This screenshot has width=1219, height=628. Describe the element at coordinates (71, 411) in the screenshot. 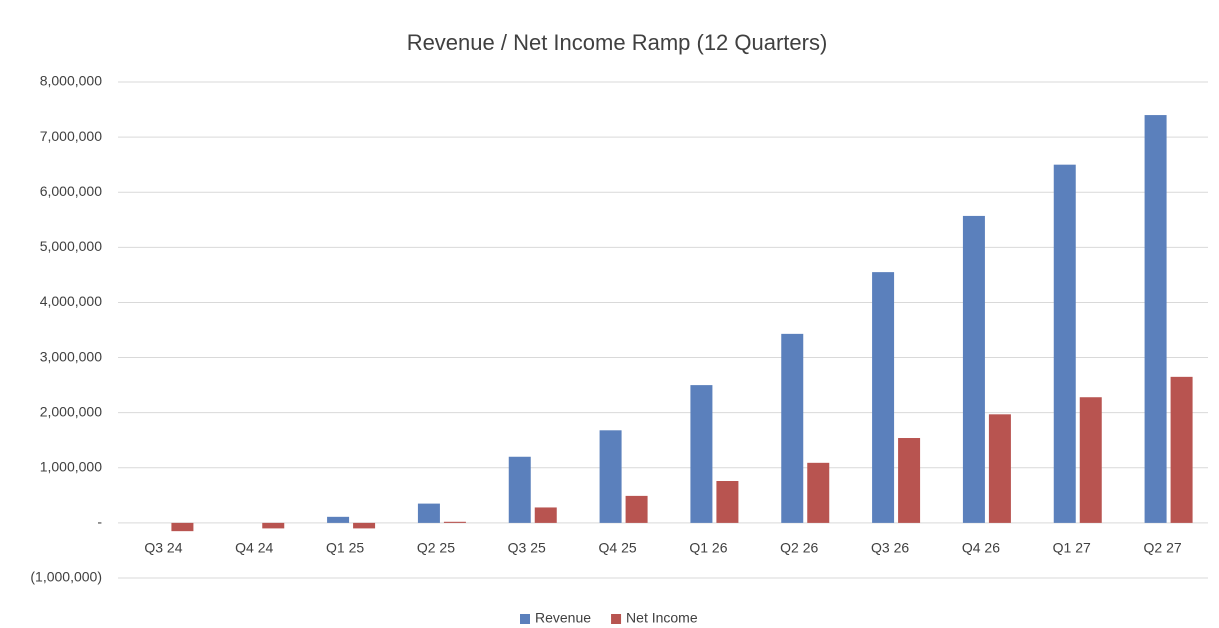

I see `y-tick-label: 2,000,000` at that location.